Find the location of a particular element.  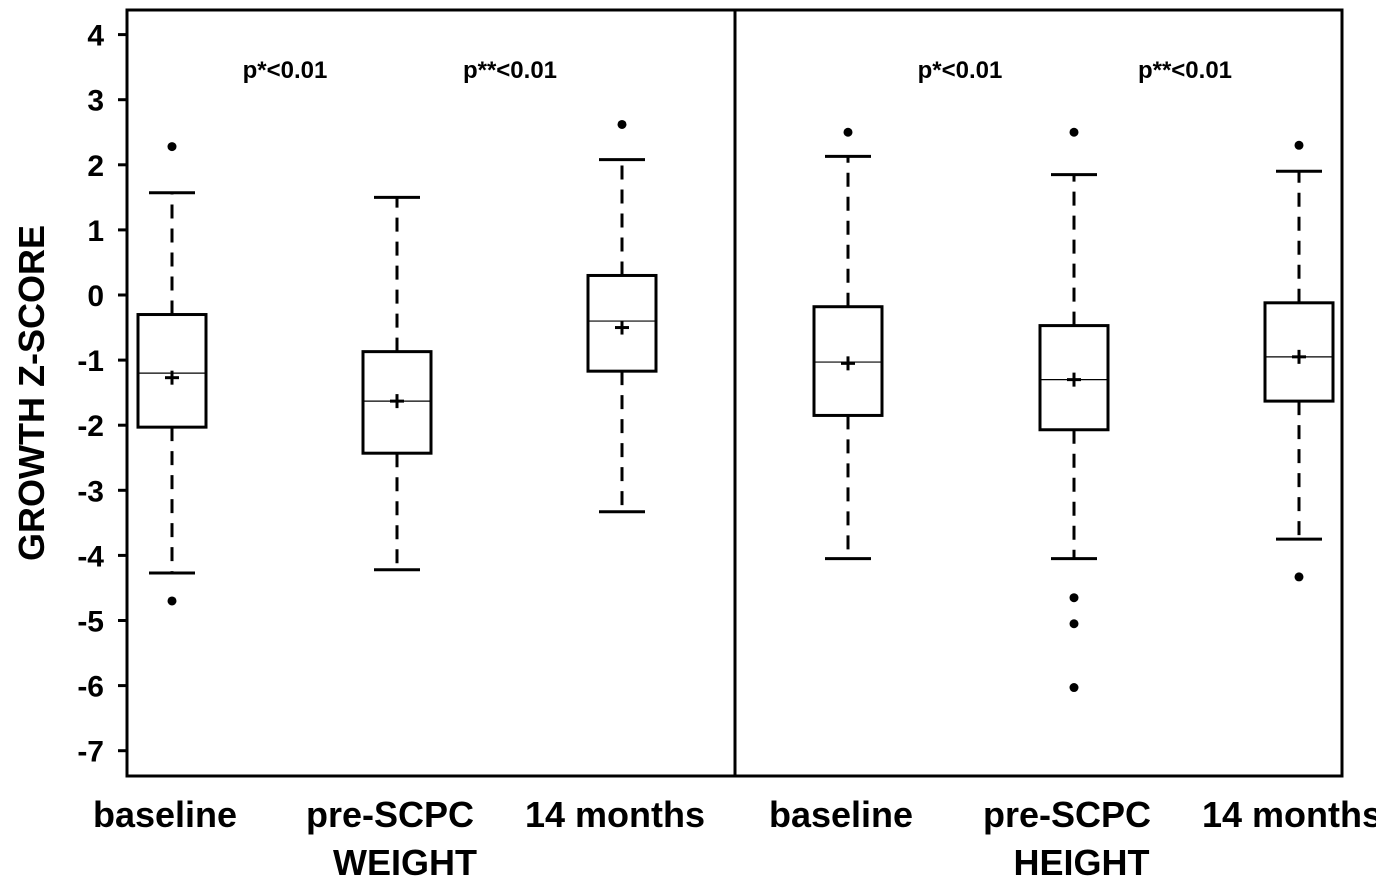

y-tick-label: -6 is located at coordinates (90, 687).